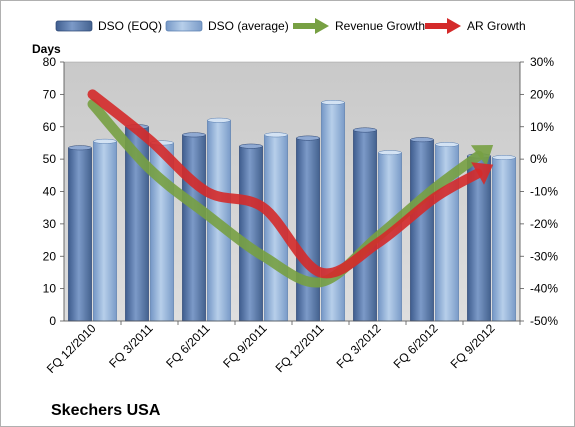 Image resolution: width=575 pixels, height=427 pixels. I want to click on y-left-tick-label: 50, so click(50, 159).